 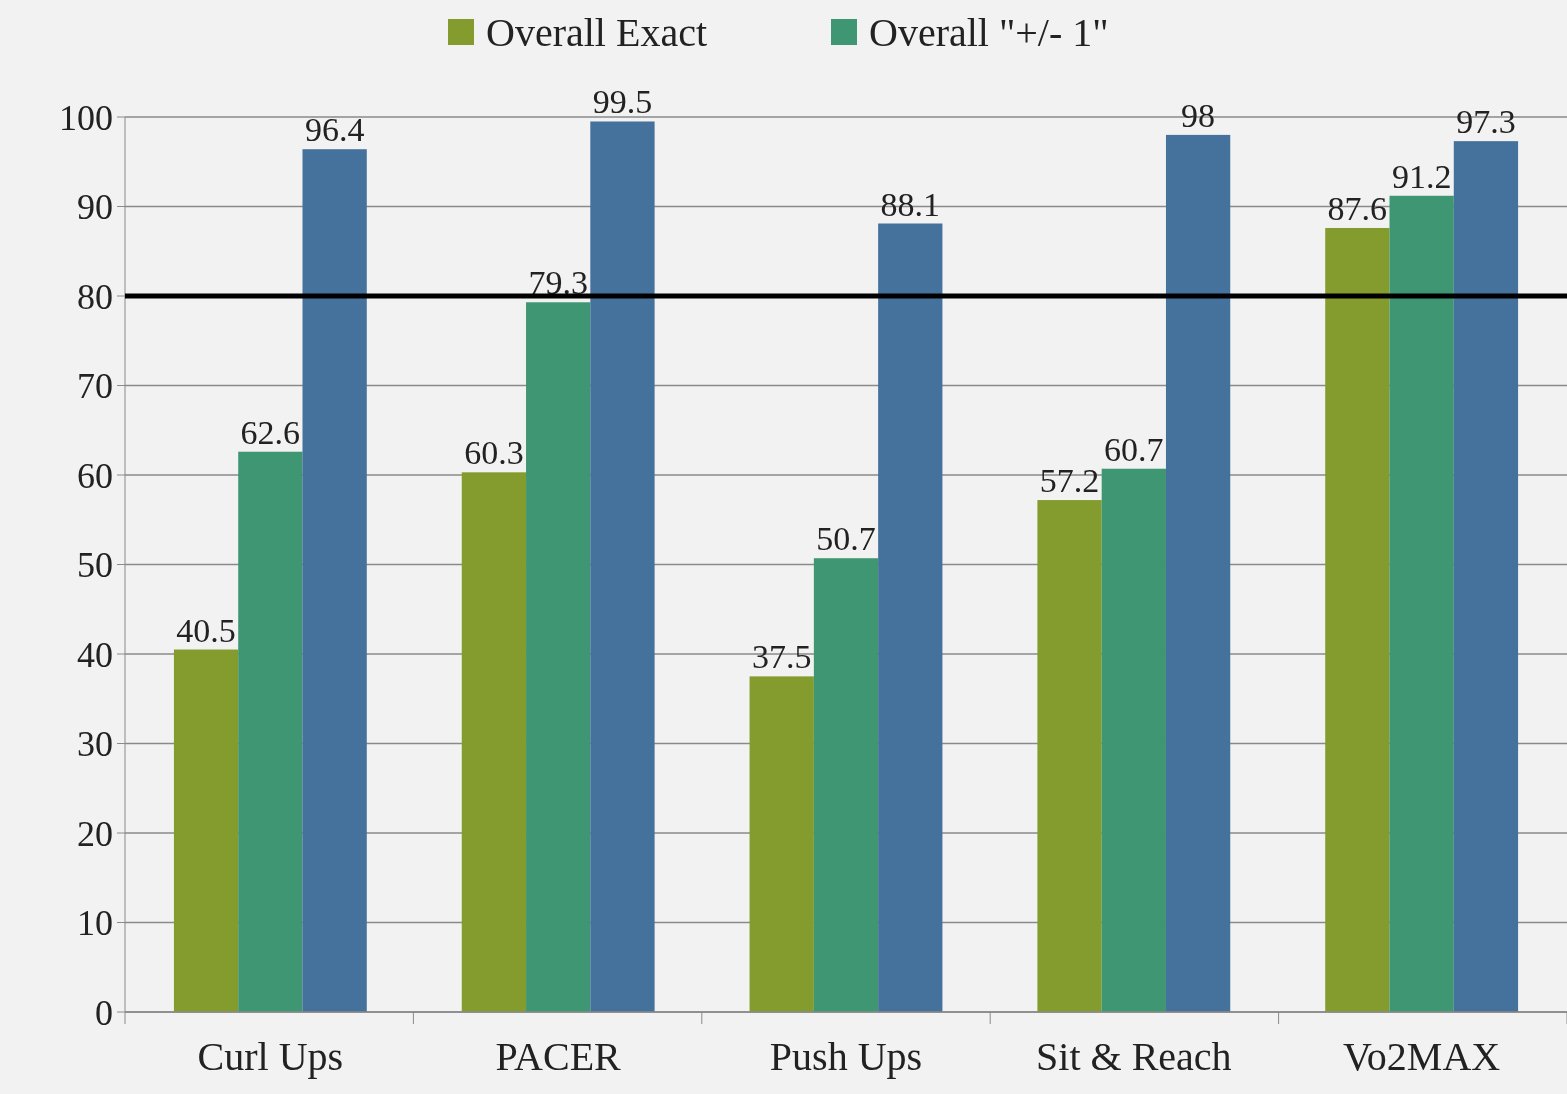 I want to click on legend-label: Overall "+/- 1", so click(x=989, y=32).